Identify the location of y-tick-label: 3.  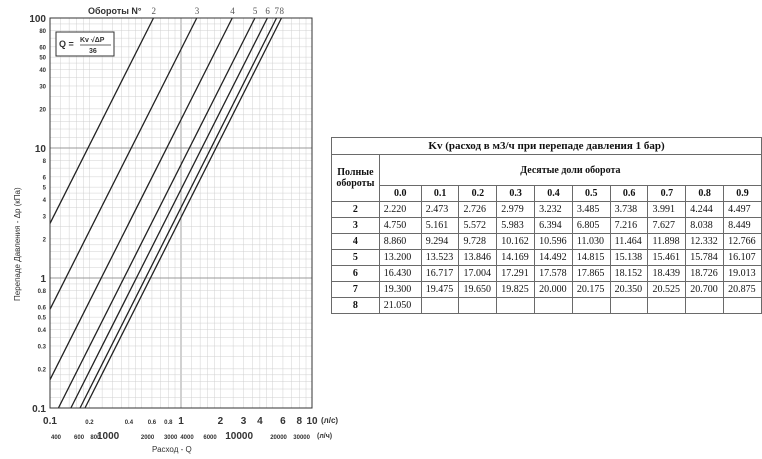
(45, 217).